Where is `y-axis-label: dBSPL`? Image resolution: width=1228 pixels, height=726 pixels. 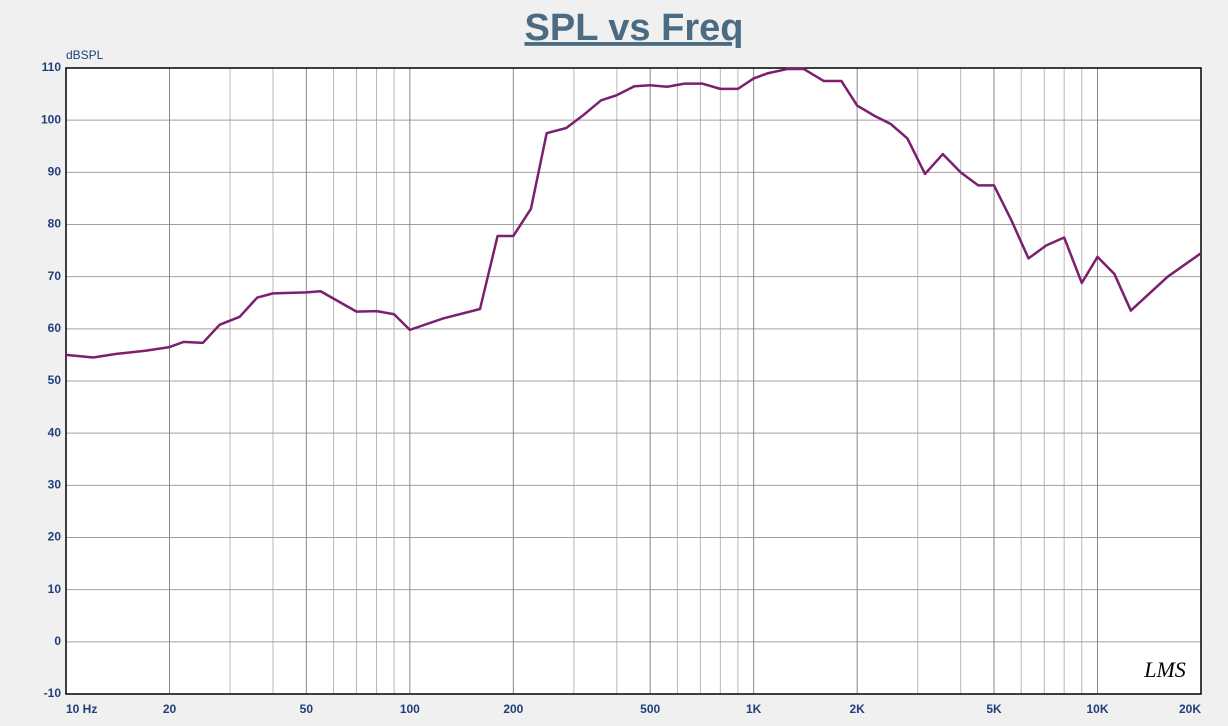
y-axis-label: dBSPL is located at coordinates (85, 55).